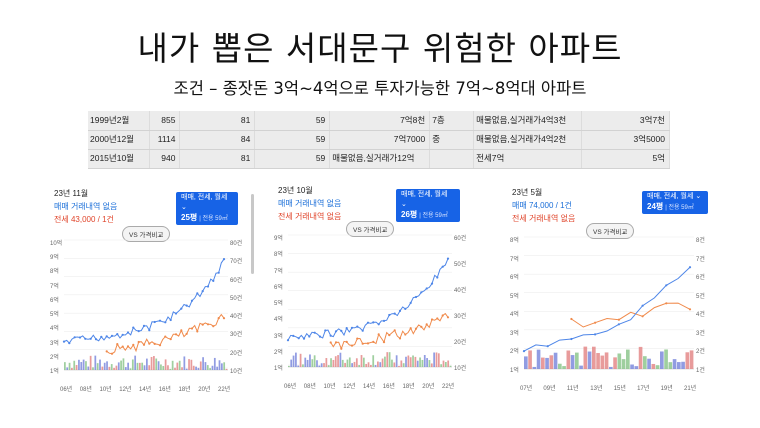 Image resolution: width=760 pixels, height=428 pixels. What do you see at coordinates (572, 389) in the screenshot?
I see `x-tick-label: 11년` at bounding box center [572, 389].